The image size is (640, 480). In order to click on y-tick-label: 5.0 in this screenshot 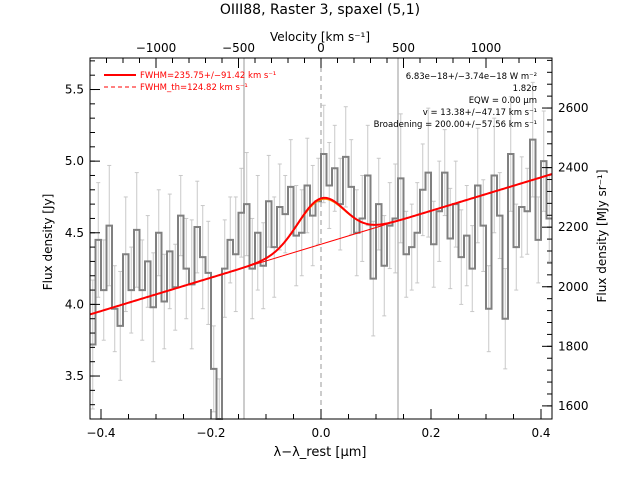, I will do `click(74, 161)`.